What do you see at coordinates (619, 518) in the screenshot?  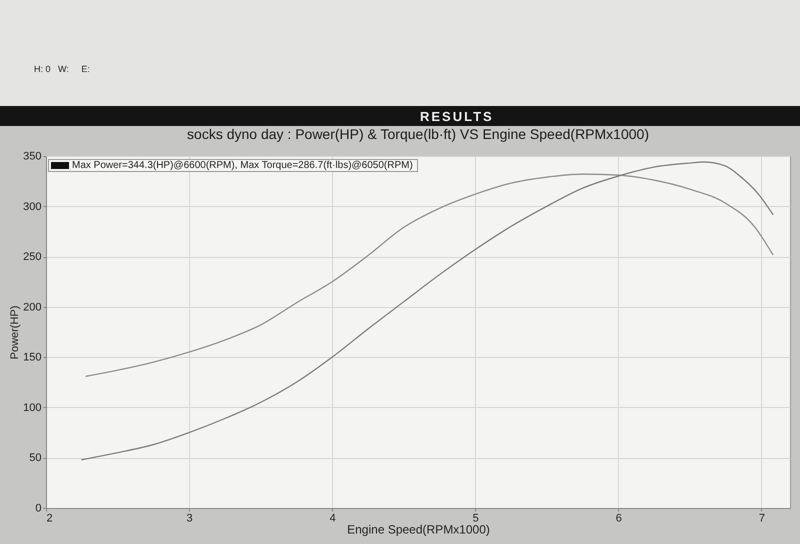 I see `x-tick-label: 6` at bounding box center [619, 518].